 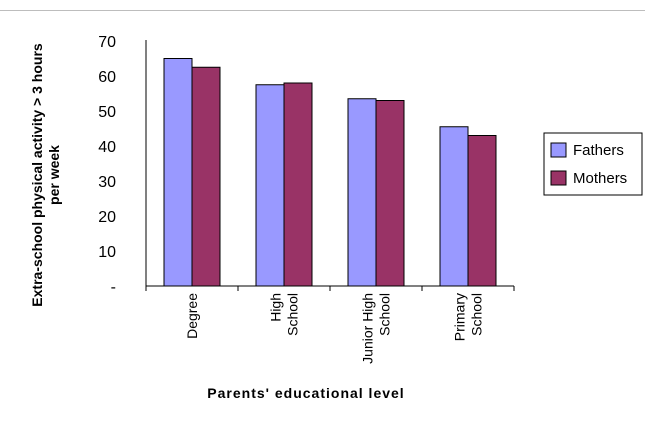 What do you see at coordinates (107, 165) in the screenshot?
I see `y-tick-labels: - 10 20 30 40 50 60 70` at bounding box center [107, 165].